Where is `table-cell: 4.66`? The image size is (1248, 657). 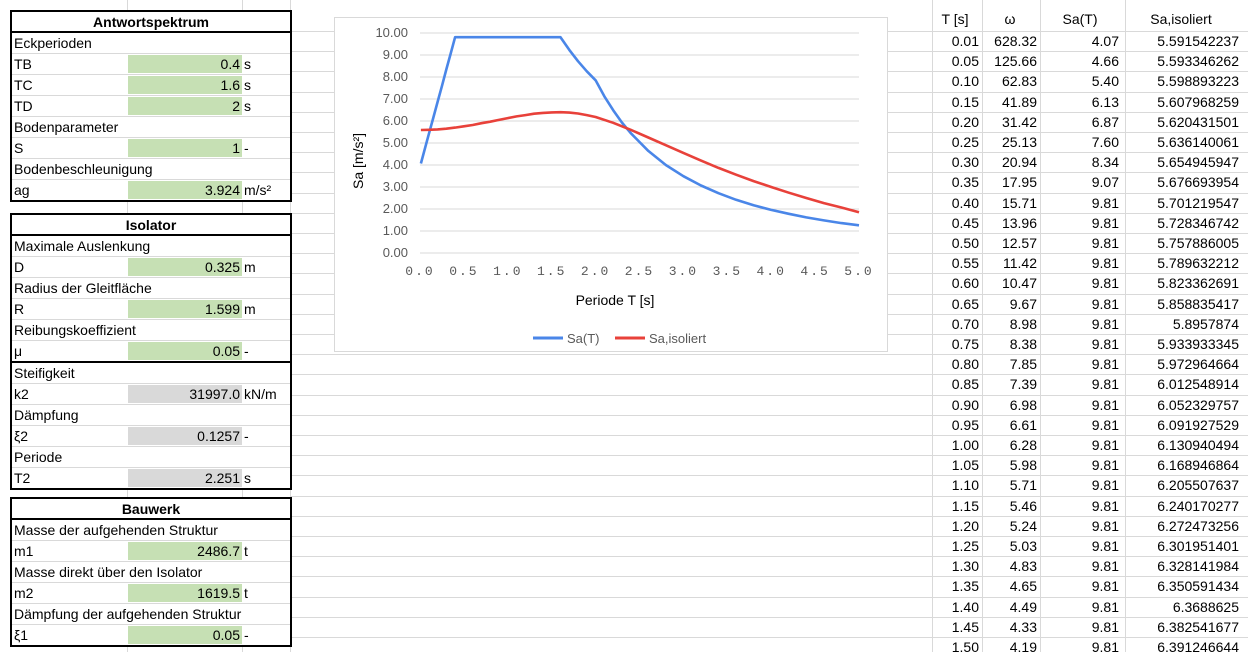
table-cell: 4.66 is located at coordinates (1105, 61).